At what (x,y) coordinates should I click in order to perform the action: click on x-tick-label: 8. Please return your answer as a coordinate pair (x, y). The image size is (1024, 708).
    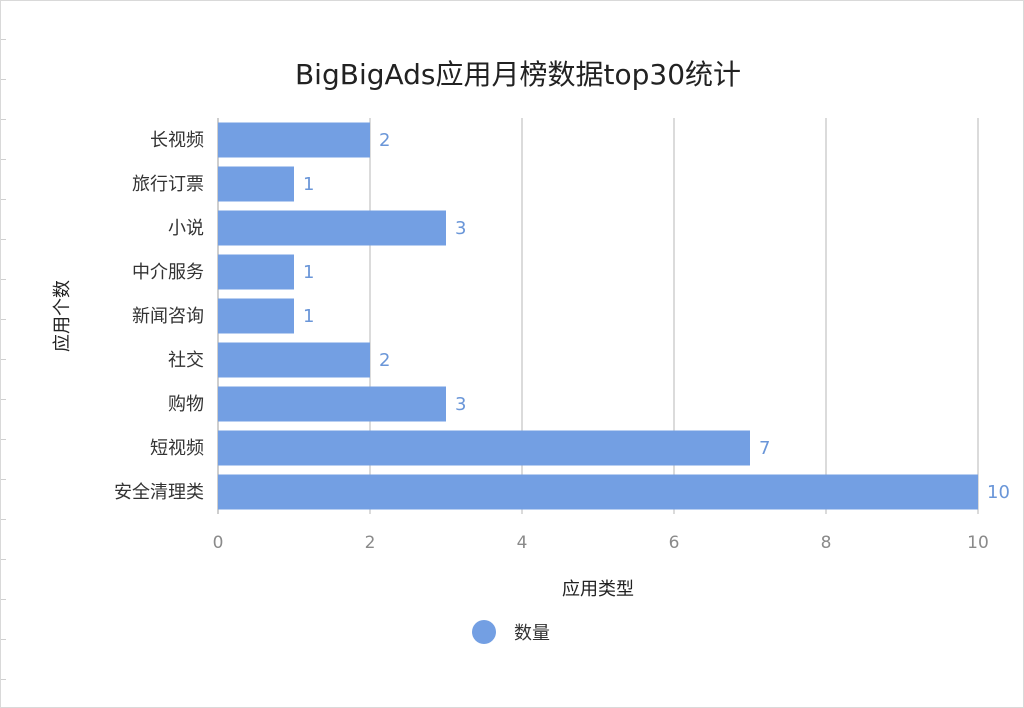
    Looking at the image, I should click on (826, 543).